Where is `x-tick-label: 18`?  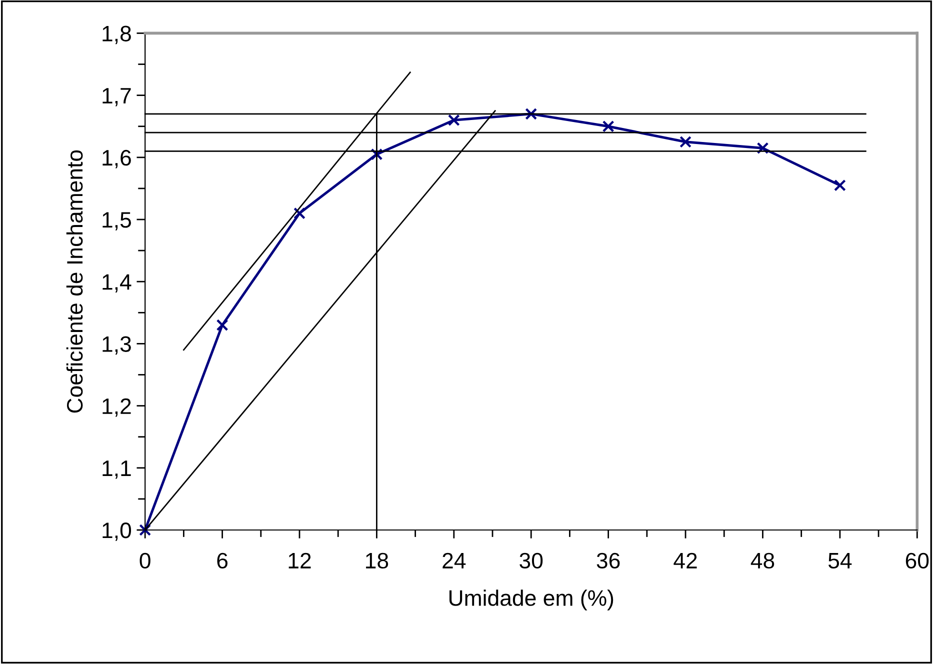 x-tick-label: 18 is located at coordinates (377, 560).